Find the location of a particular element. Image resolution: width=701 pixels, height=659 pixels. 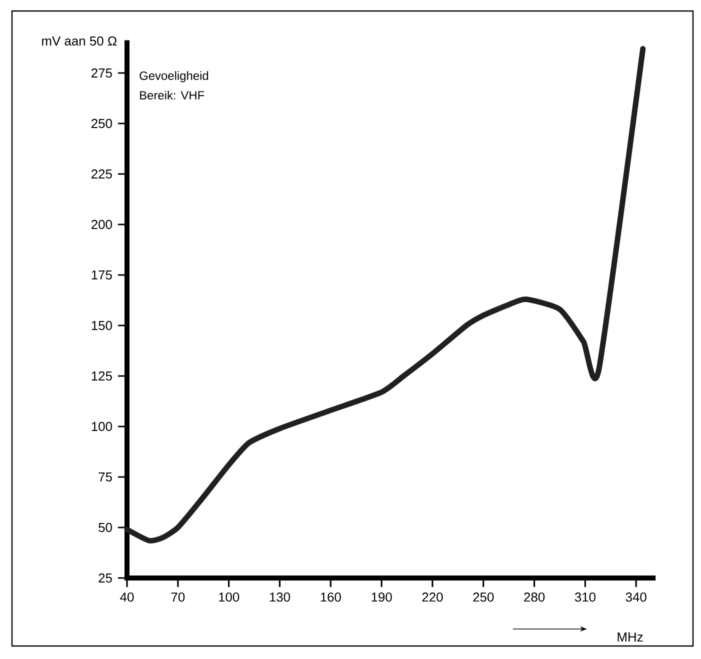

x-tick-label: 340 is located at coordinates (636, 597).